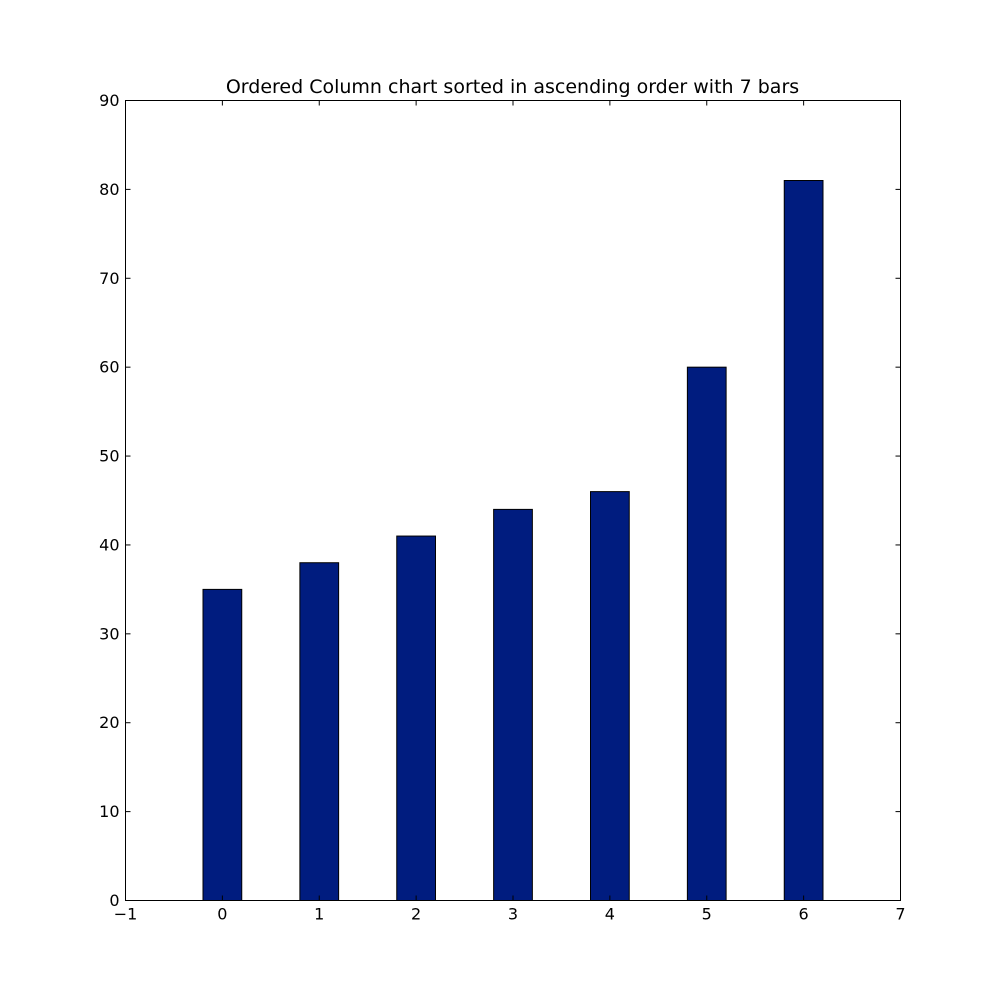 Image resolution: width=1000 pixels, height=1000 pixels. Describe the element at coordinates (513, 914) in the screenshot. I see `x-tick-label: 3` at that location.